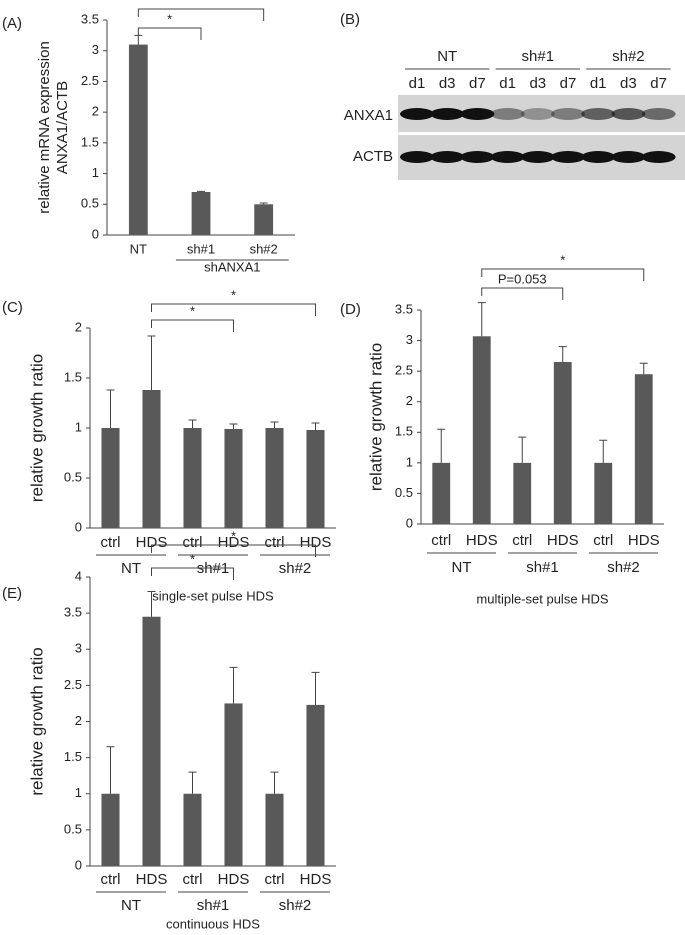 The width and height of the screenshot is (685, 935). What do you see at coordinates (213, 923) in the screenshot?
I see `x-axis-label: continuous HDS` at bounding box center [213, 923].